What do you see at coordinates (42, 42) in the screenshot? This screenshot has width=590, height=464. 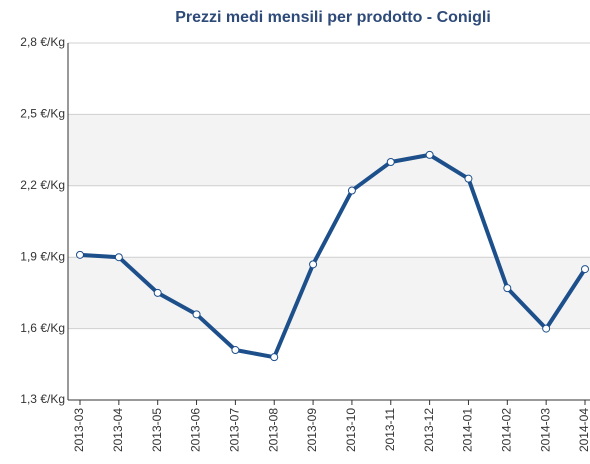 I see `y-tick-label: 2,8 €/Kg` at bounding box center [42, 42].